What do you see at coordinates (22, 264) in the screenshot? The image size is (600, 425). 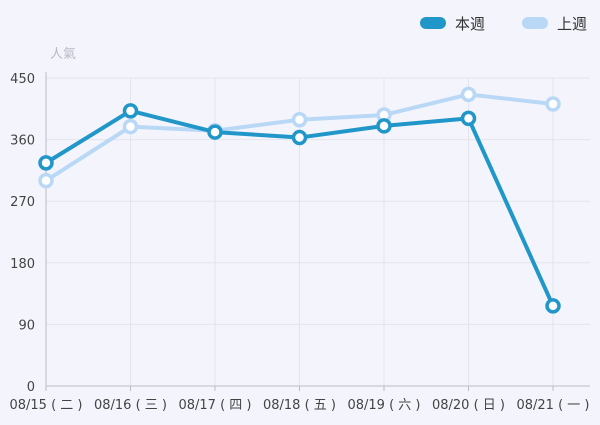 I see `y-tick-label: 180` at bounding box center [22, 264].